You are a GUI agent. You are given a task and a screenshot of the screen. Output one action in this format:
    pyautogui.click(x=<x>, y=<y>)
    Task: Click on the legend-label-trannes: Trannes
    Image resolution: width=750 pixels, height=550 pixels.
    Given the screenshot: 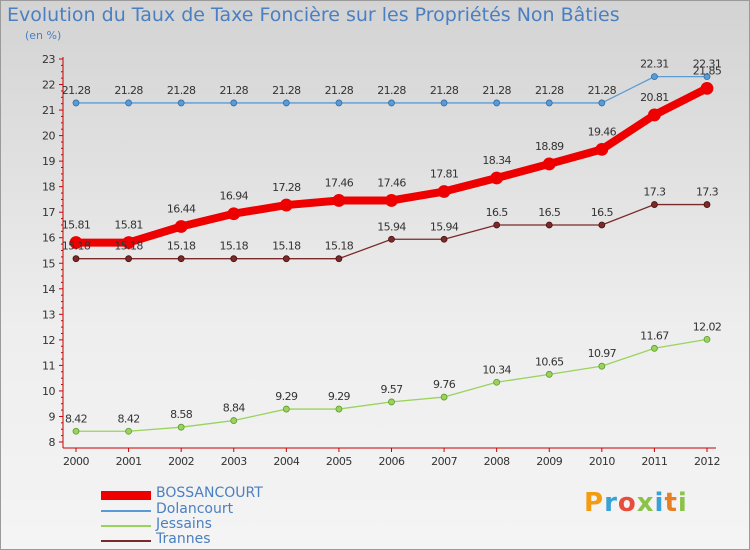 What is the action you would take?
    pyautogui.click(x=183, y=539)
    